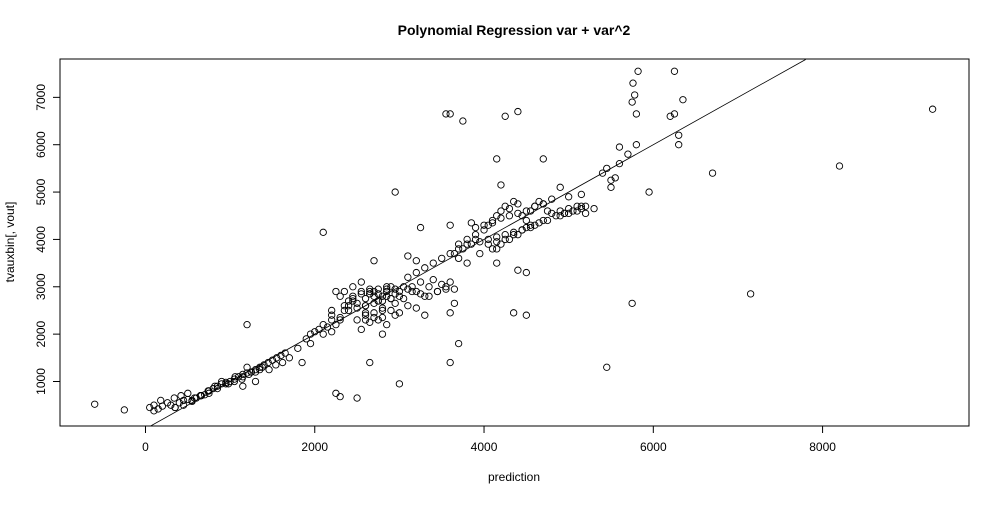 Image resolution: width=1000 pixels, height=505 pixels. What do you see at coordinates (514, 477) in the screenshot?
I see `x-axis-label: prediction` at bounding box center [514, 477].